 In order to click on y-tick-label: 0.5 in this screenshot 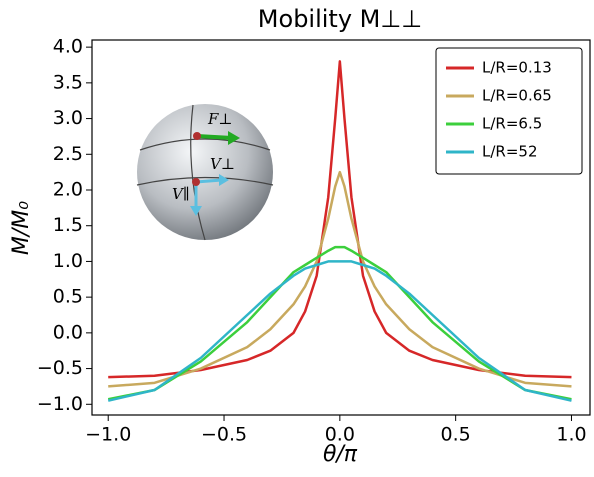, I will do `click(68, 297)`.